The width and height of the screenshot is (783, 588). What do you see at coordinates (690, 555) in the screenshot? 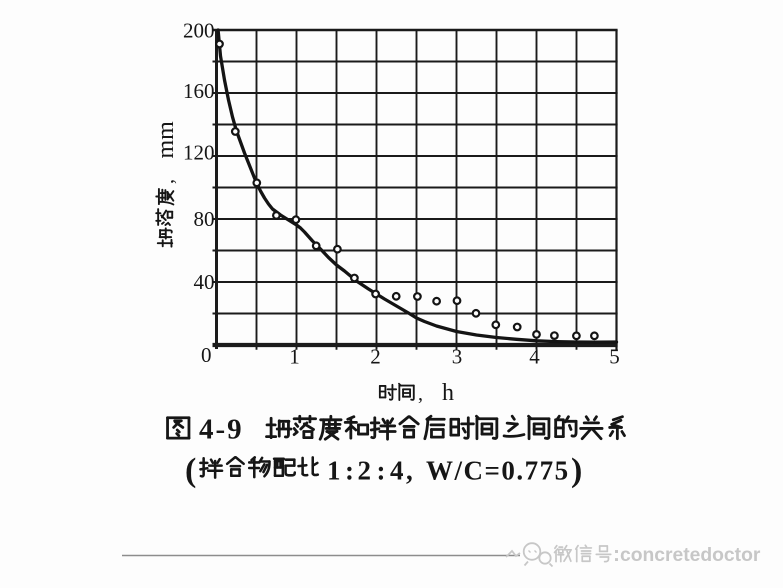
I see `svg-text: concretedoctor` at bounding box center [690, 555].